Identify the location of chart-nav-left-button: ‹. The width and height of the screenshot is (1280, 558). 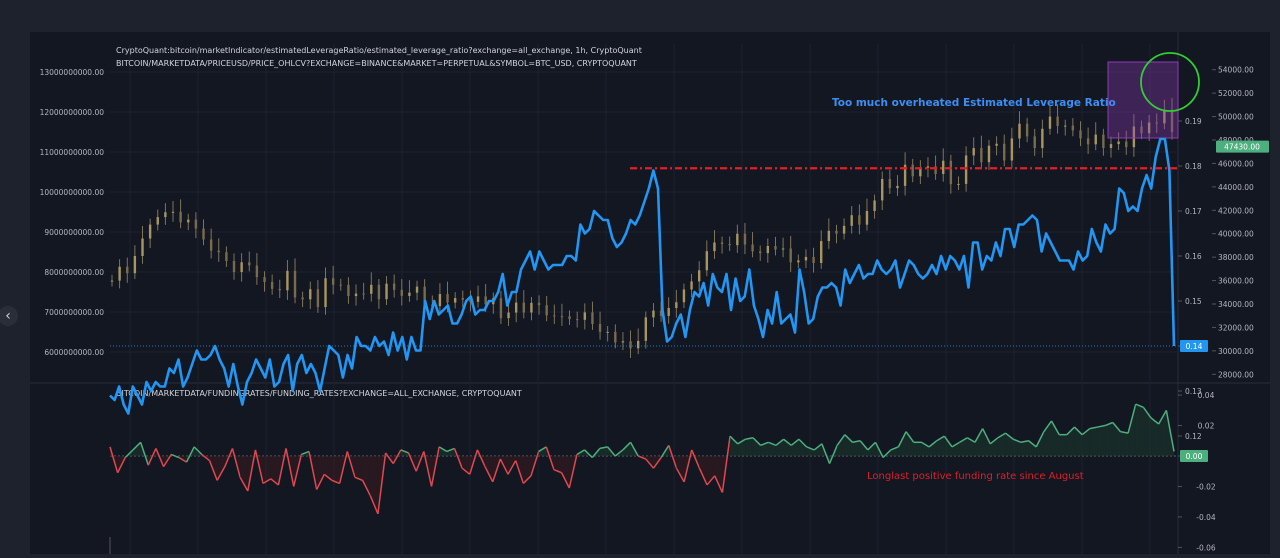
(9, 316).